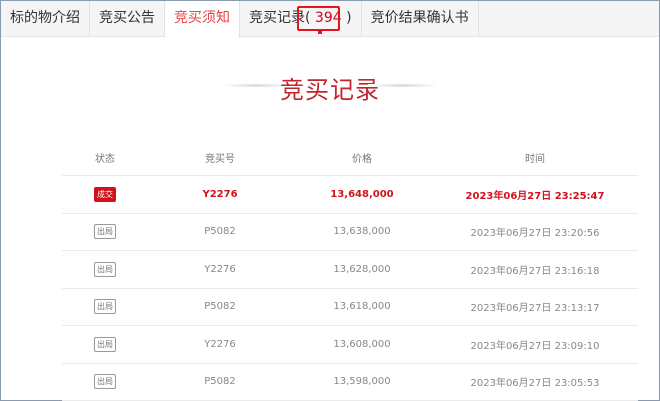 Image resolution: width=660 pixels, height=401 pixels. What do you see at coordinates (320, 32) in the screenshot?
I see `highlight-pointer` at bounding box center [320, 32].